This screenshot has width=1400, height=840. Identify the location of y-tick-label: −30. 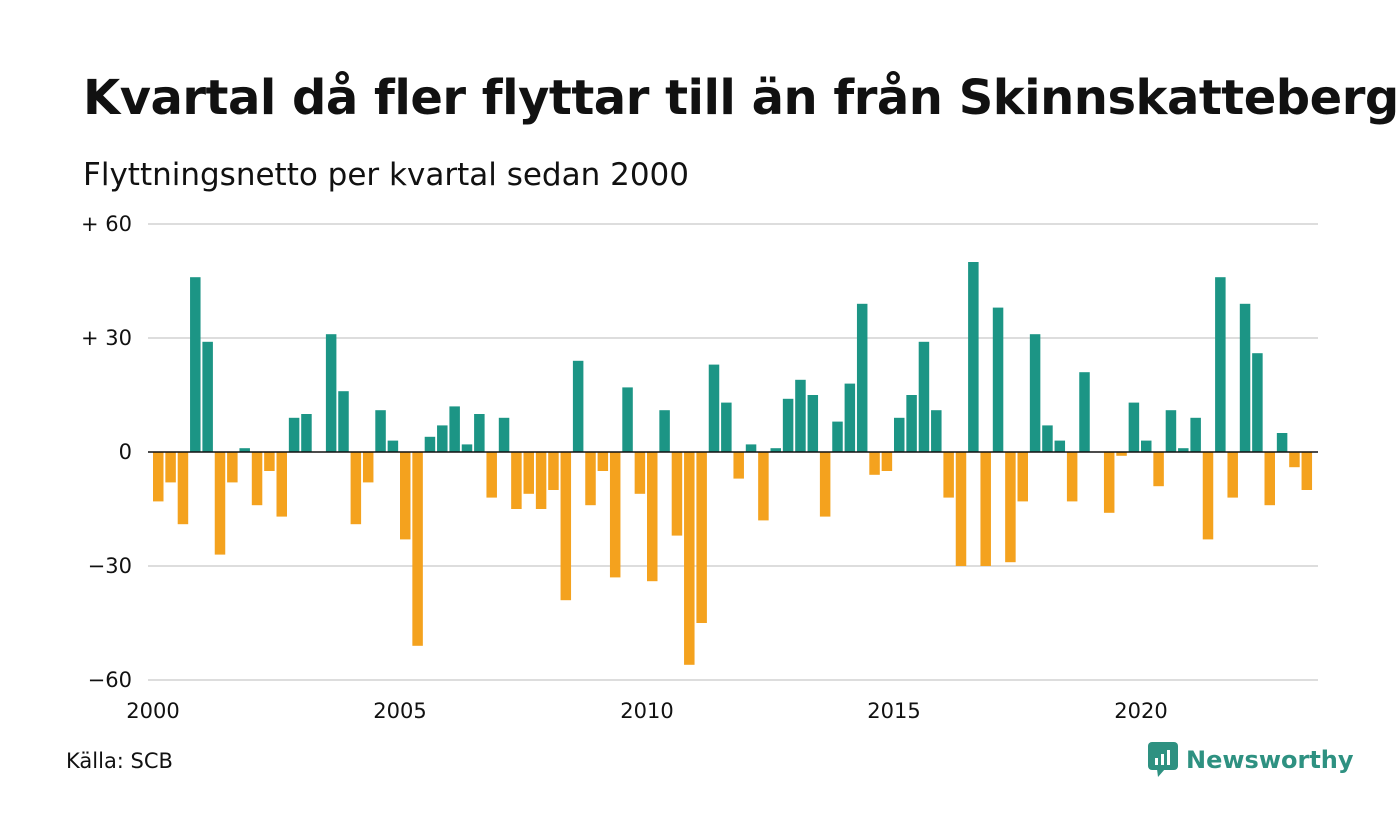
(110, 566).